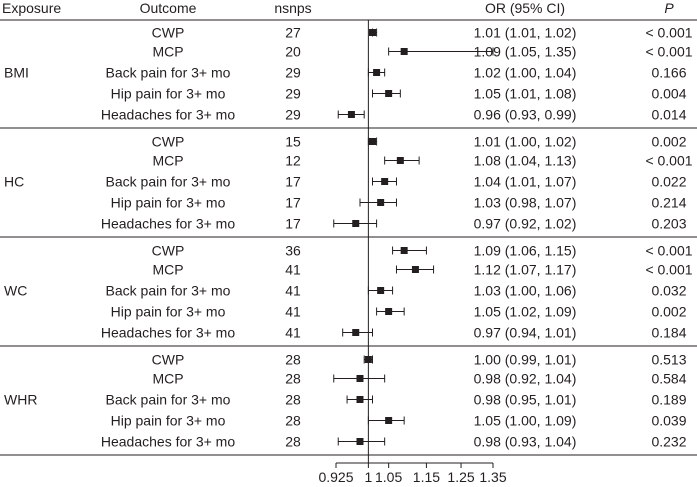 This screenshot has width=697, height=487. What do you see at coordinates (525, 161) in the screenshot?
I see `or-ci-value: 1.08 (1.04, 1.13)` at bounding box center [525, 161].